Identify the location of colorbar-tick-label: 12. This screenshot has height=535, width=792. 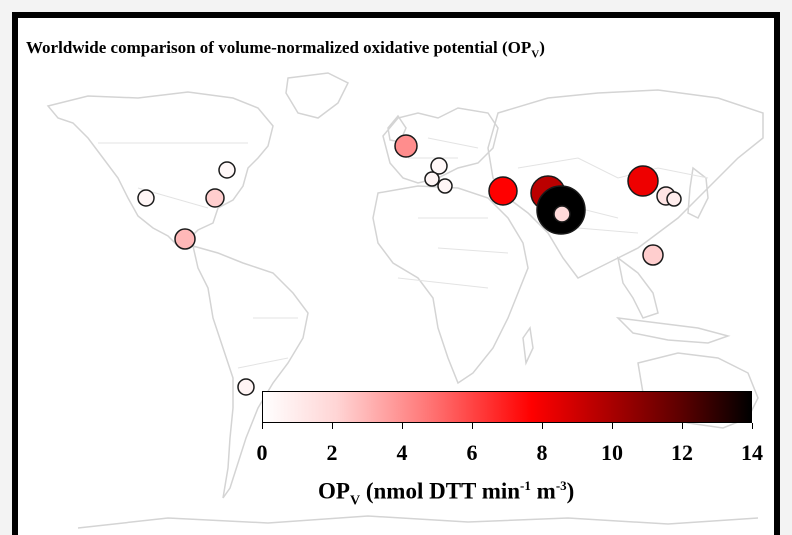
(682, 452).